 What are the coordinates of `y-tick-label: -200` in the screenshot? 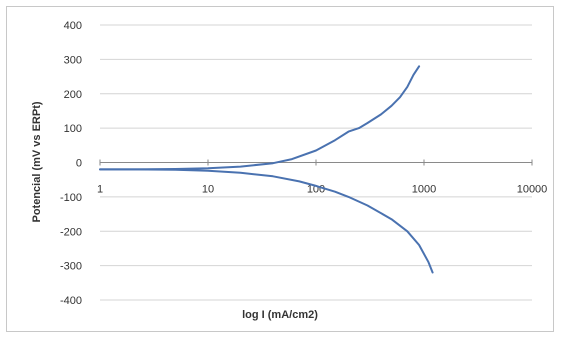 It's located at (71, 232).